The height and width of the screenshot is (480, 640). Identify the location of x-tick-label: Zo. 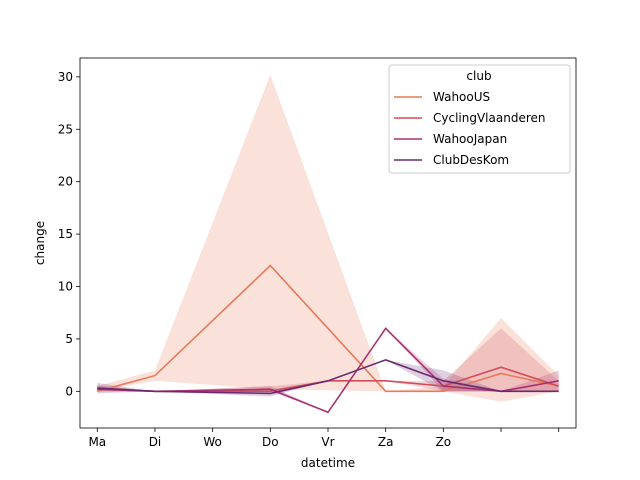
(444, 442).